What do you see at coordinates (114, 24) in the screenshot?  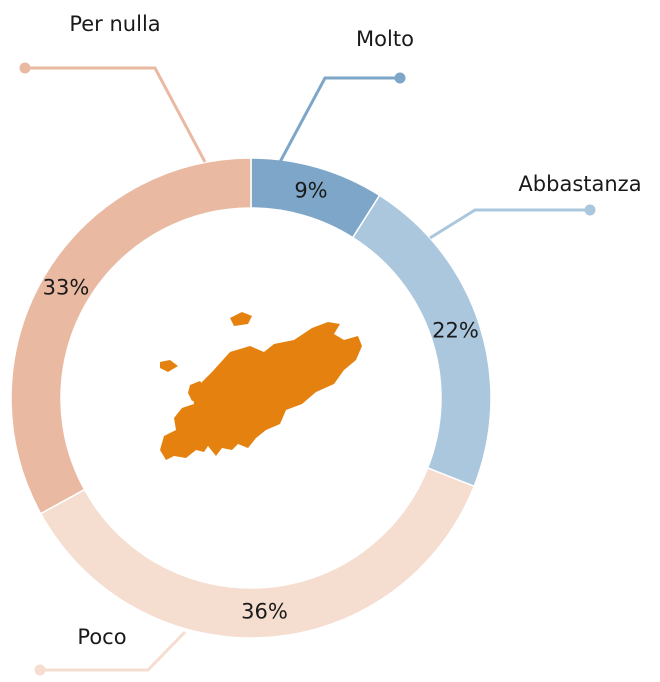 I see `category-label: Per nulla` at bounding box center [114, 24].